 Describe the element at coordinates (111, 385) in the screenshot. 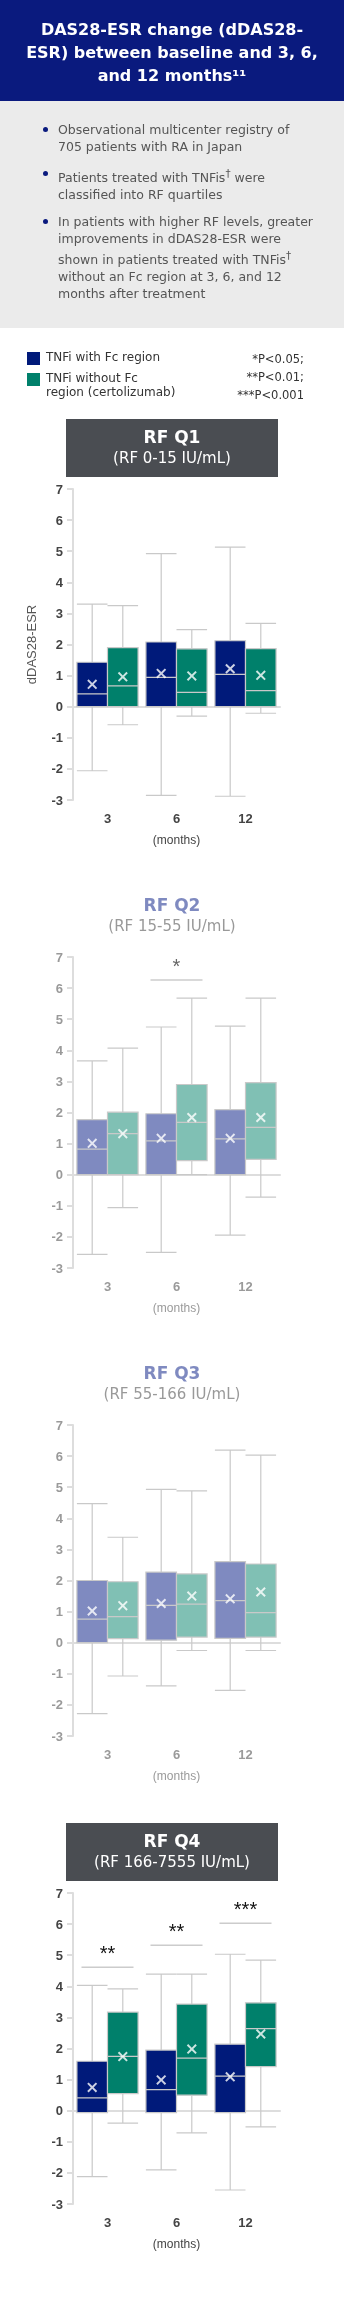

I see `legend-label: TNFi without Fc region (certolizumab)` at that location.